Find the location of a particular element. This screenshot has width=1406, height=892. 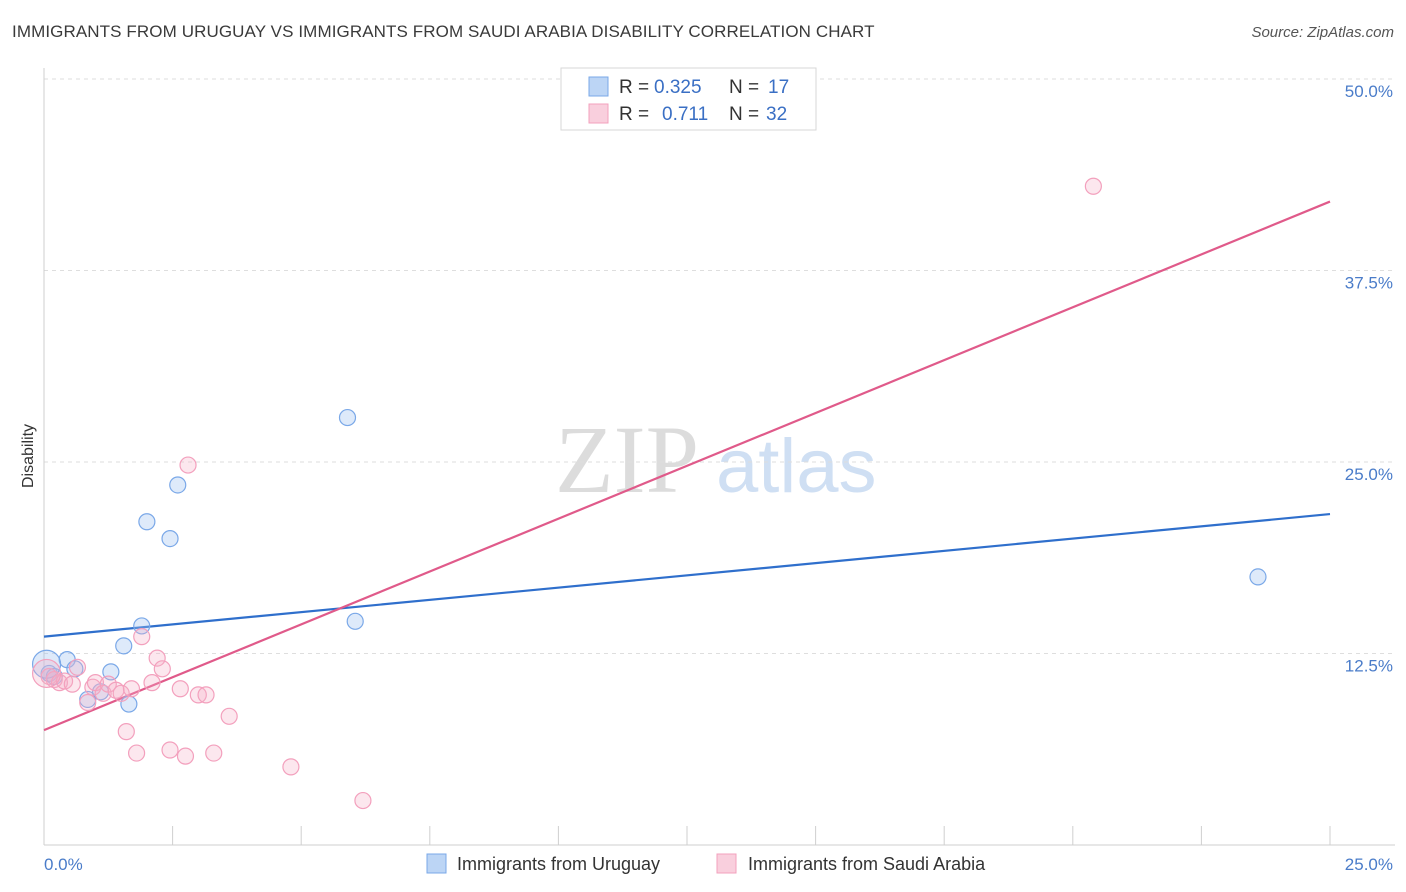

watermark: ZIP atlas is located at coordinates (716, 459).